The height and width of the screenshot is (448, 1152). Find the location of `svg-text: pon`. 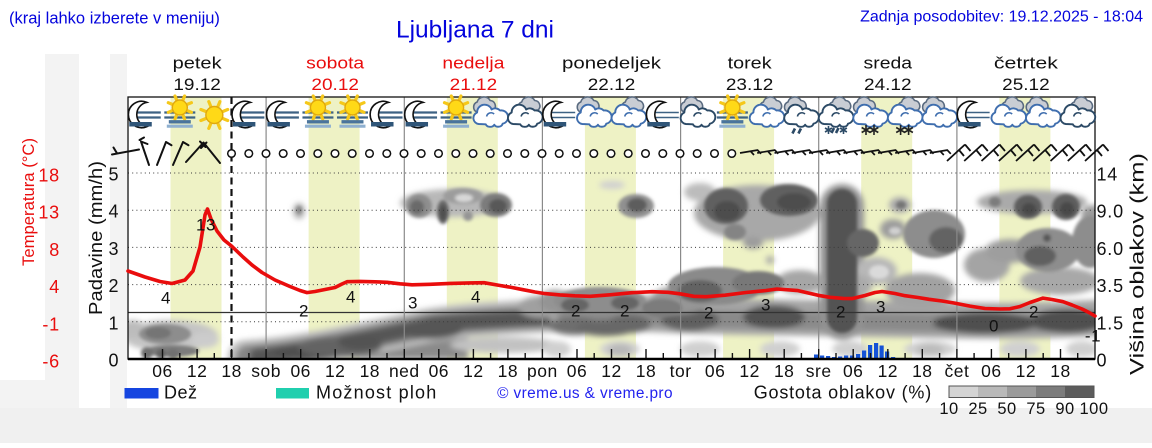

svg-text: pon is located at coordinates (542, 371).